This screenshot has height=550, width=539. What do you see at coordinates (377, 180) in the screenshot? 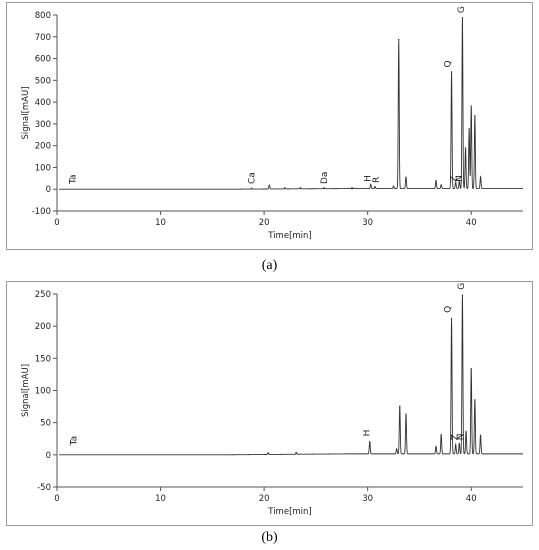
I see `peak-label: R` at bounding box center [377, 180].